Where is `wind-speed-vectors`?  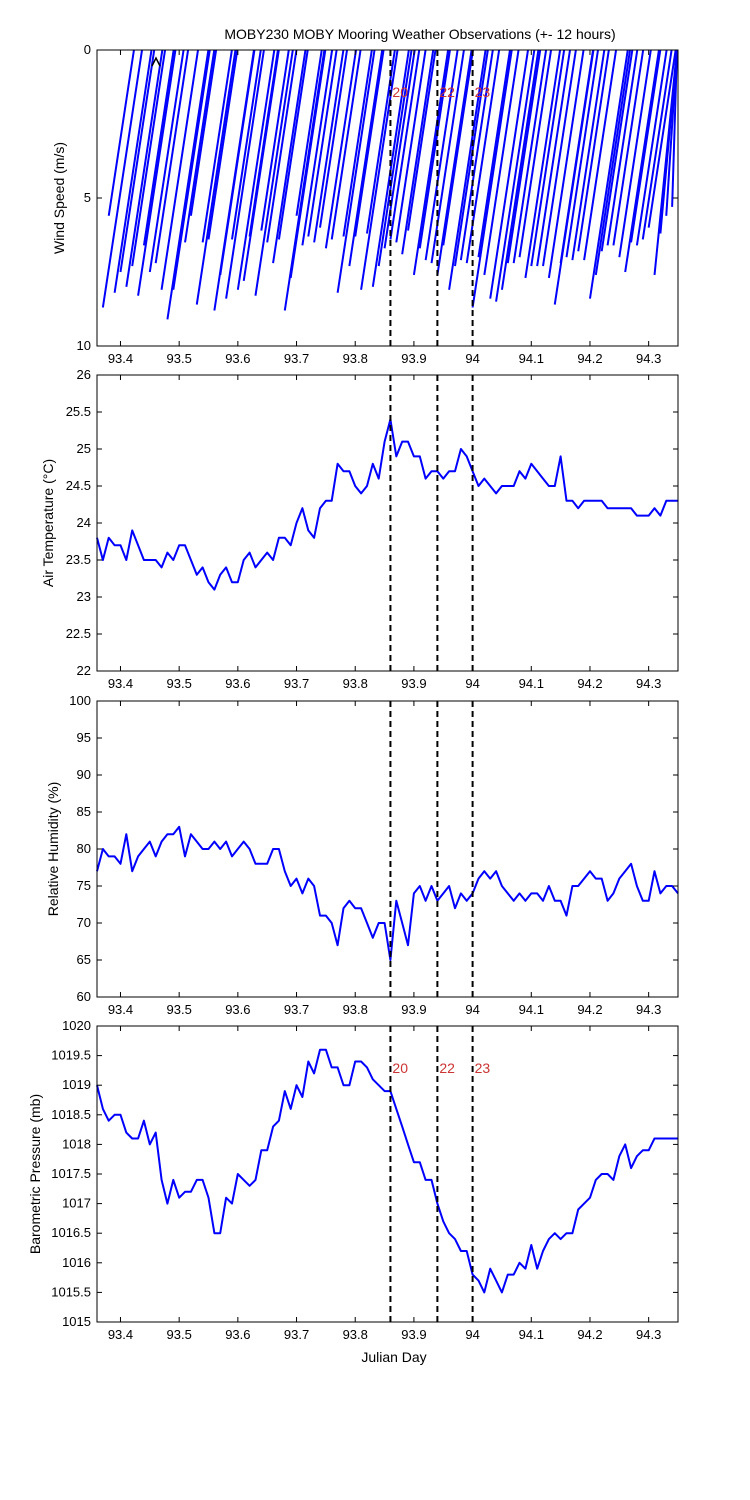 wind-speed-vectors is located at coordinates (389, 184).